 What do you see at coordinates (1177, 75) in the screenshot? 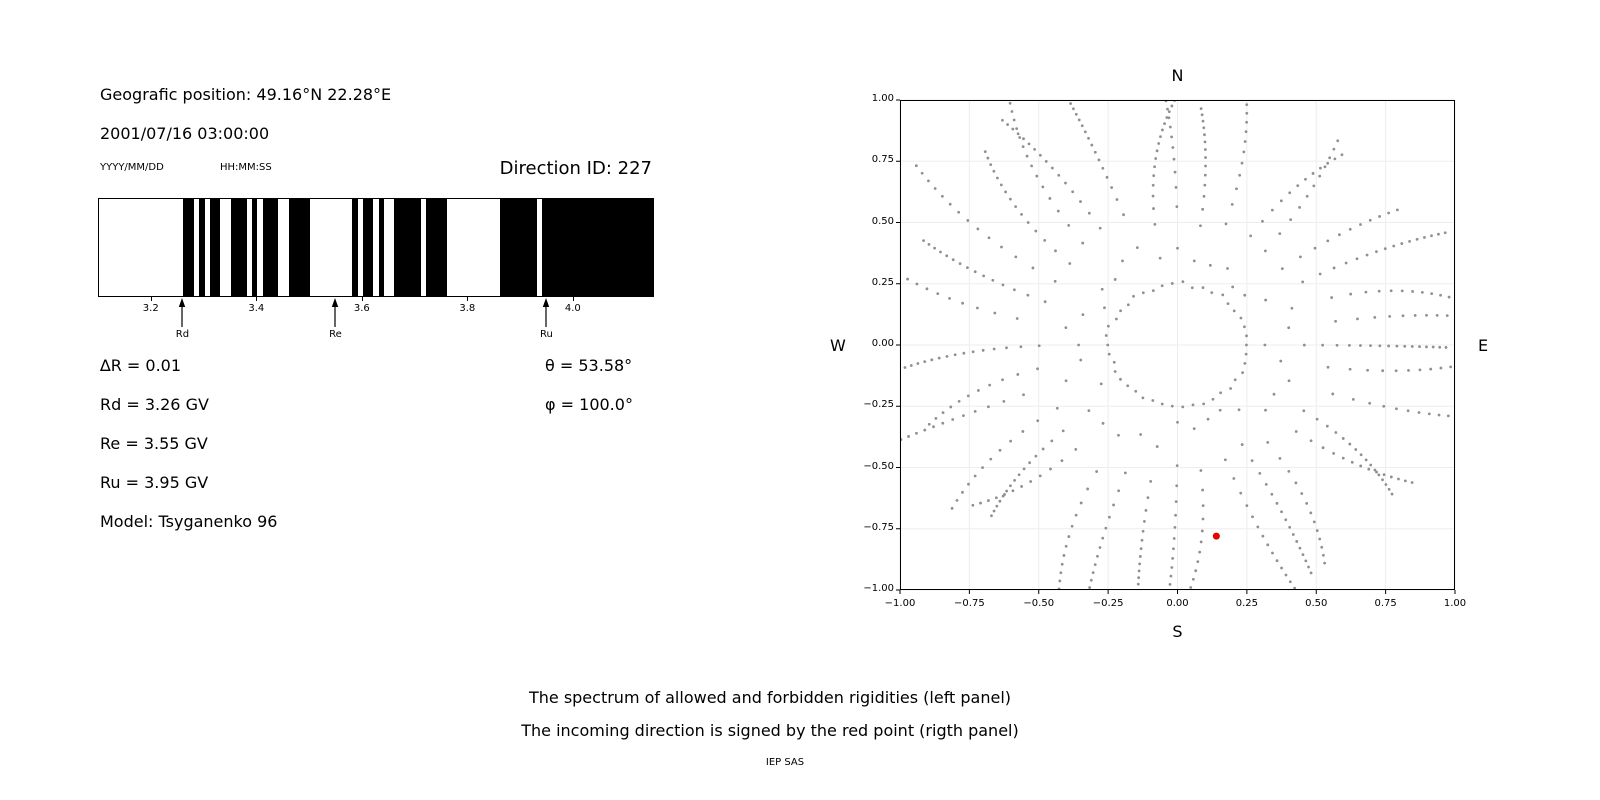
I see `compass-north-label: N` at bounding box center [1177, 75].